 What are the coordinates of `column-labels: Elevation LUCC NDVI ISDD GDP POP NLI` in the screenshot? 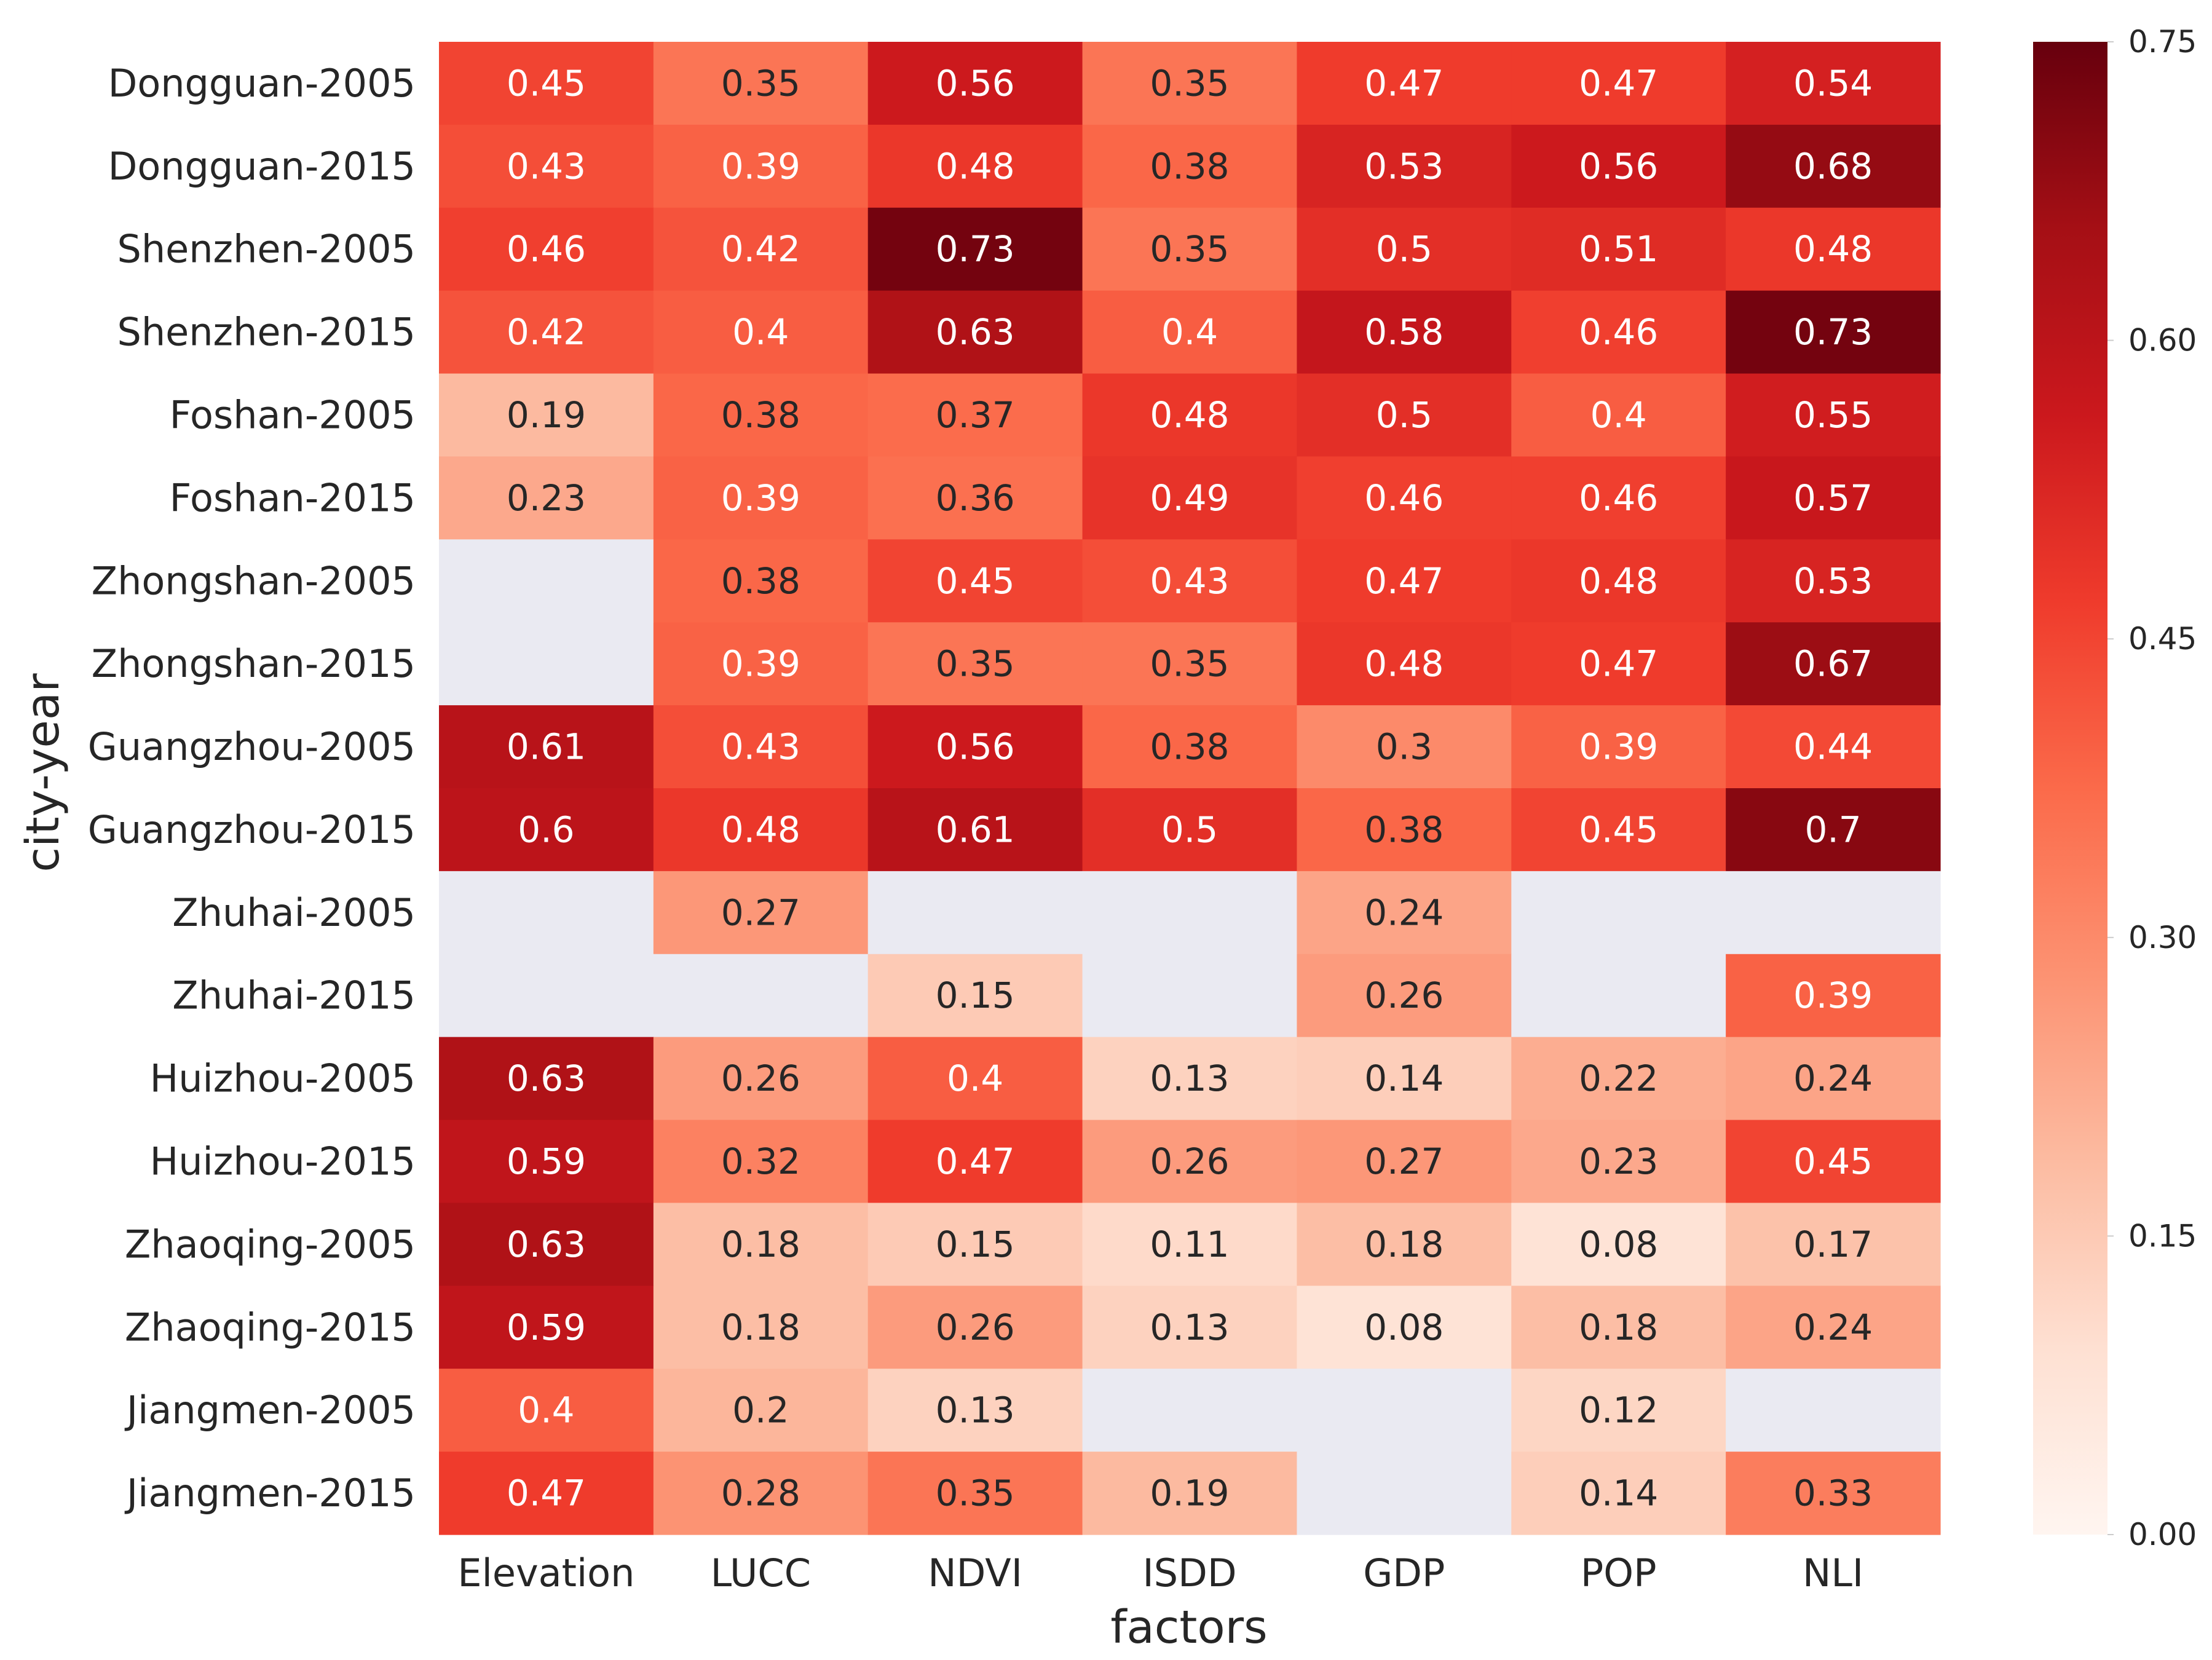 It's located at (1160, 1573).